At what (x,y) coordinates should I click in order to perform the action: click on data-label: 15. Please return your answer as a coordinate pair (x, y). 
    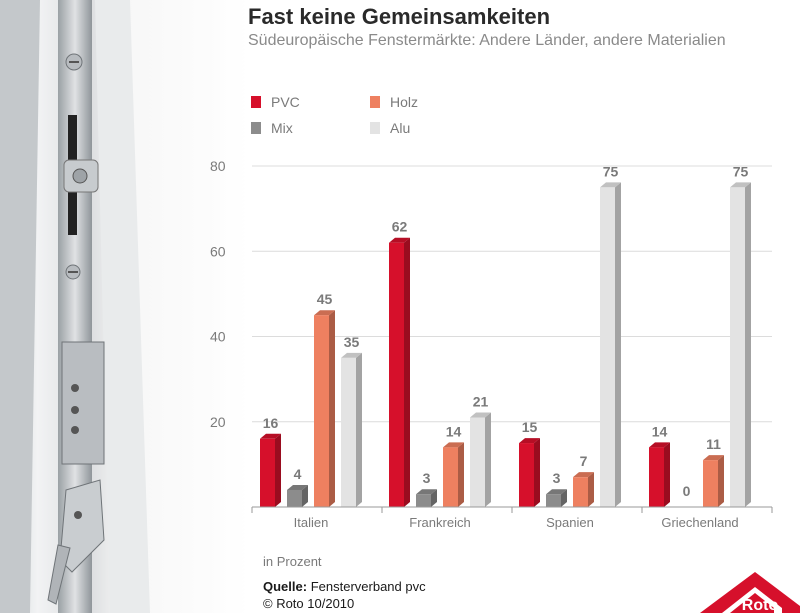
    Looking at the image, I should click on (530, 427).